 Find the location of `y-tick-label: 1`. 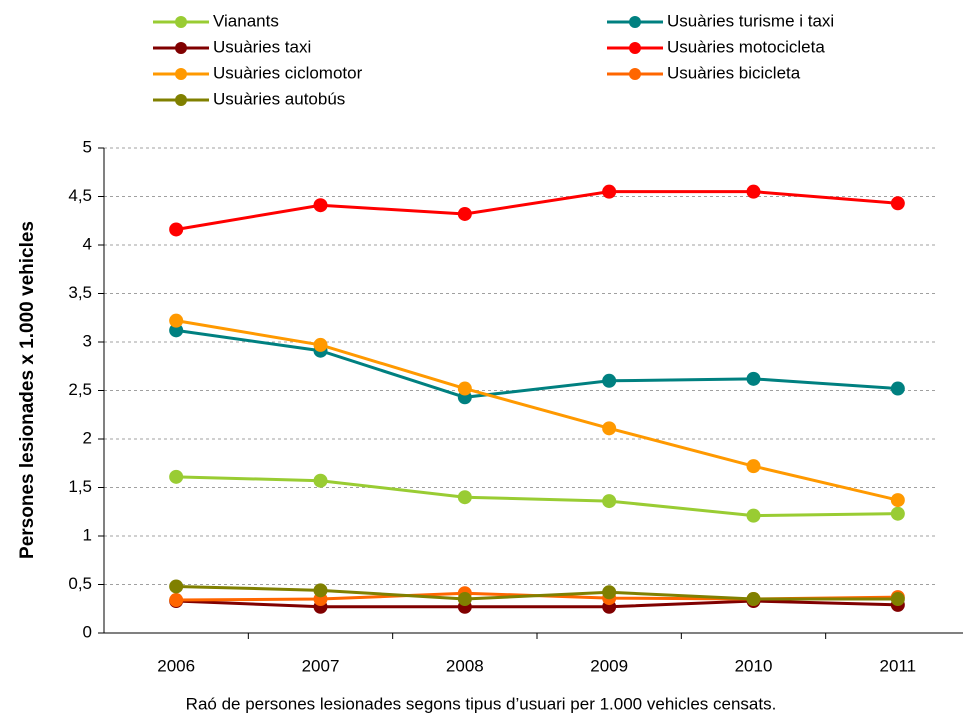

y-tick-label: 1 is located at coordinates (87, 534).